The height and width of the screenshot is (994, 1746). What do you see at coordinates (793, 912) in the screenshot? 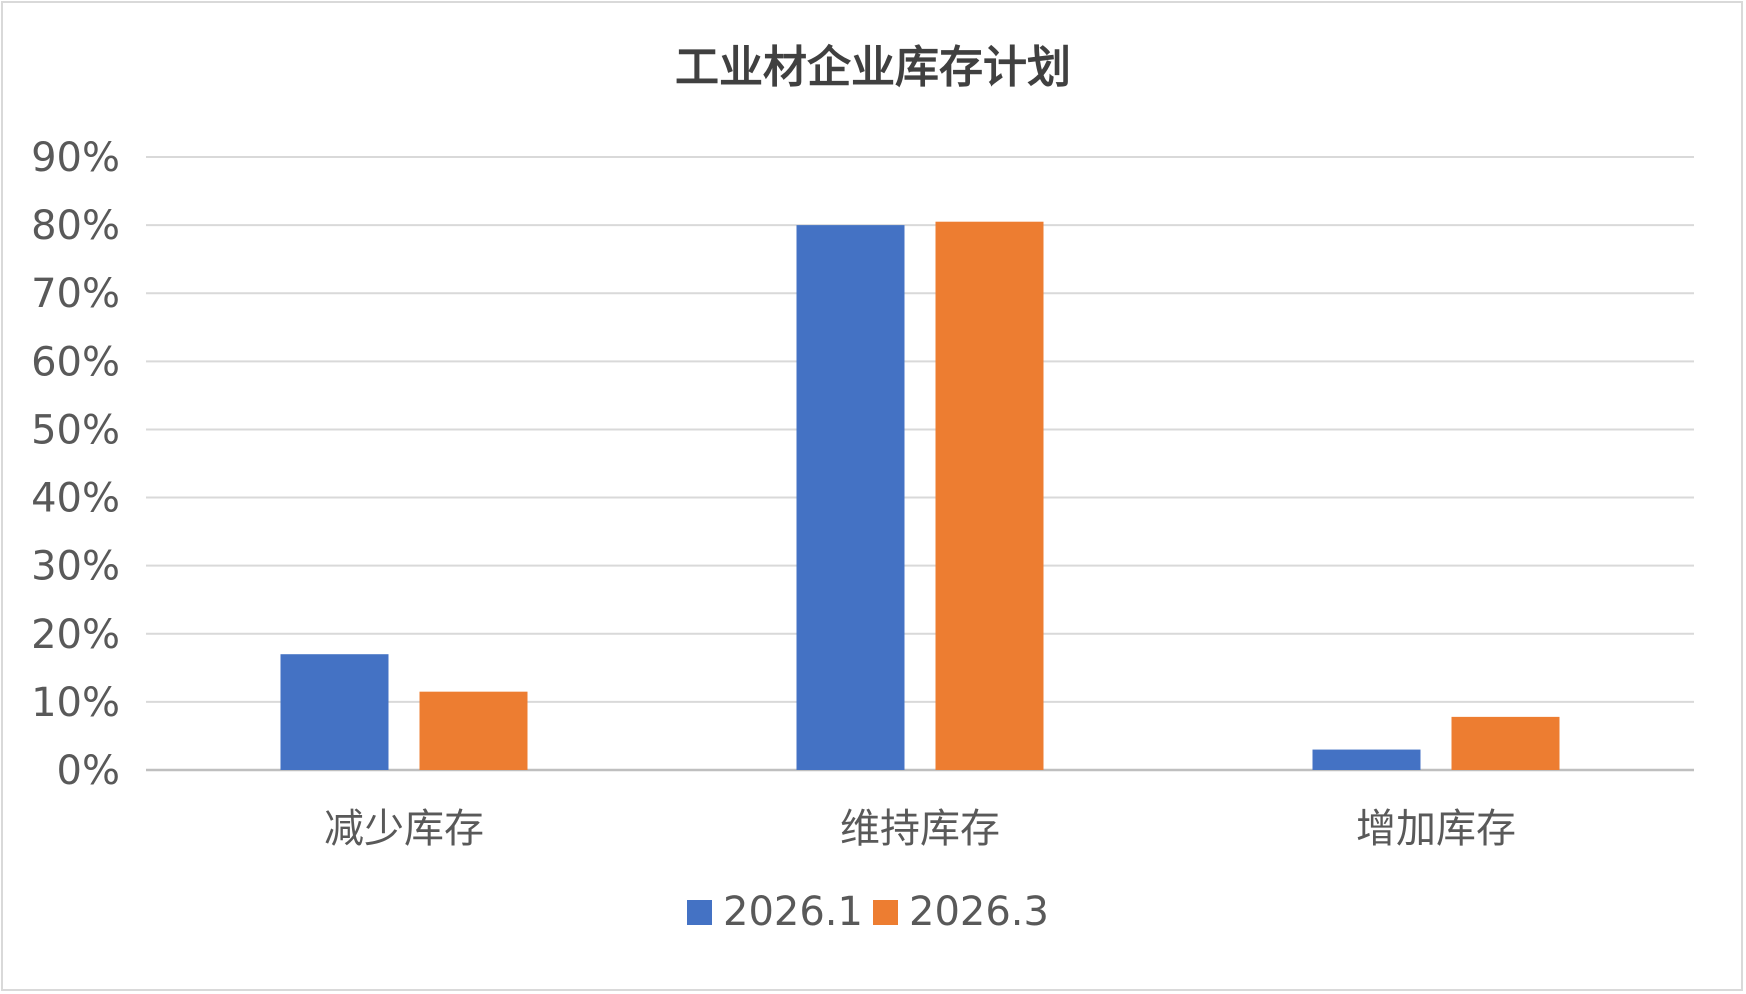
I see `legend-label: 2026.1` at bounding box center [793, 912].